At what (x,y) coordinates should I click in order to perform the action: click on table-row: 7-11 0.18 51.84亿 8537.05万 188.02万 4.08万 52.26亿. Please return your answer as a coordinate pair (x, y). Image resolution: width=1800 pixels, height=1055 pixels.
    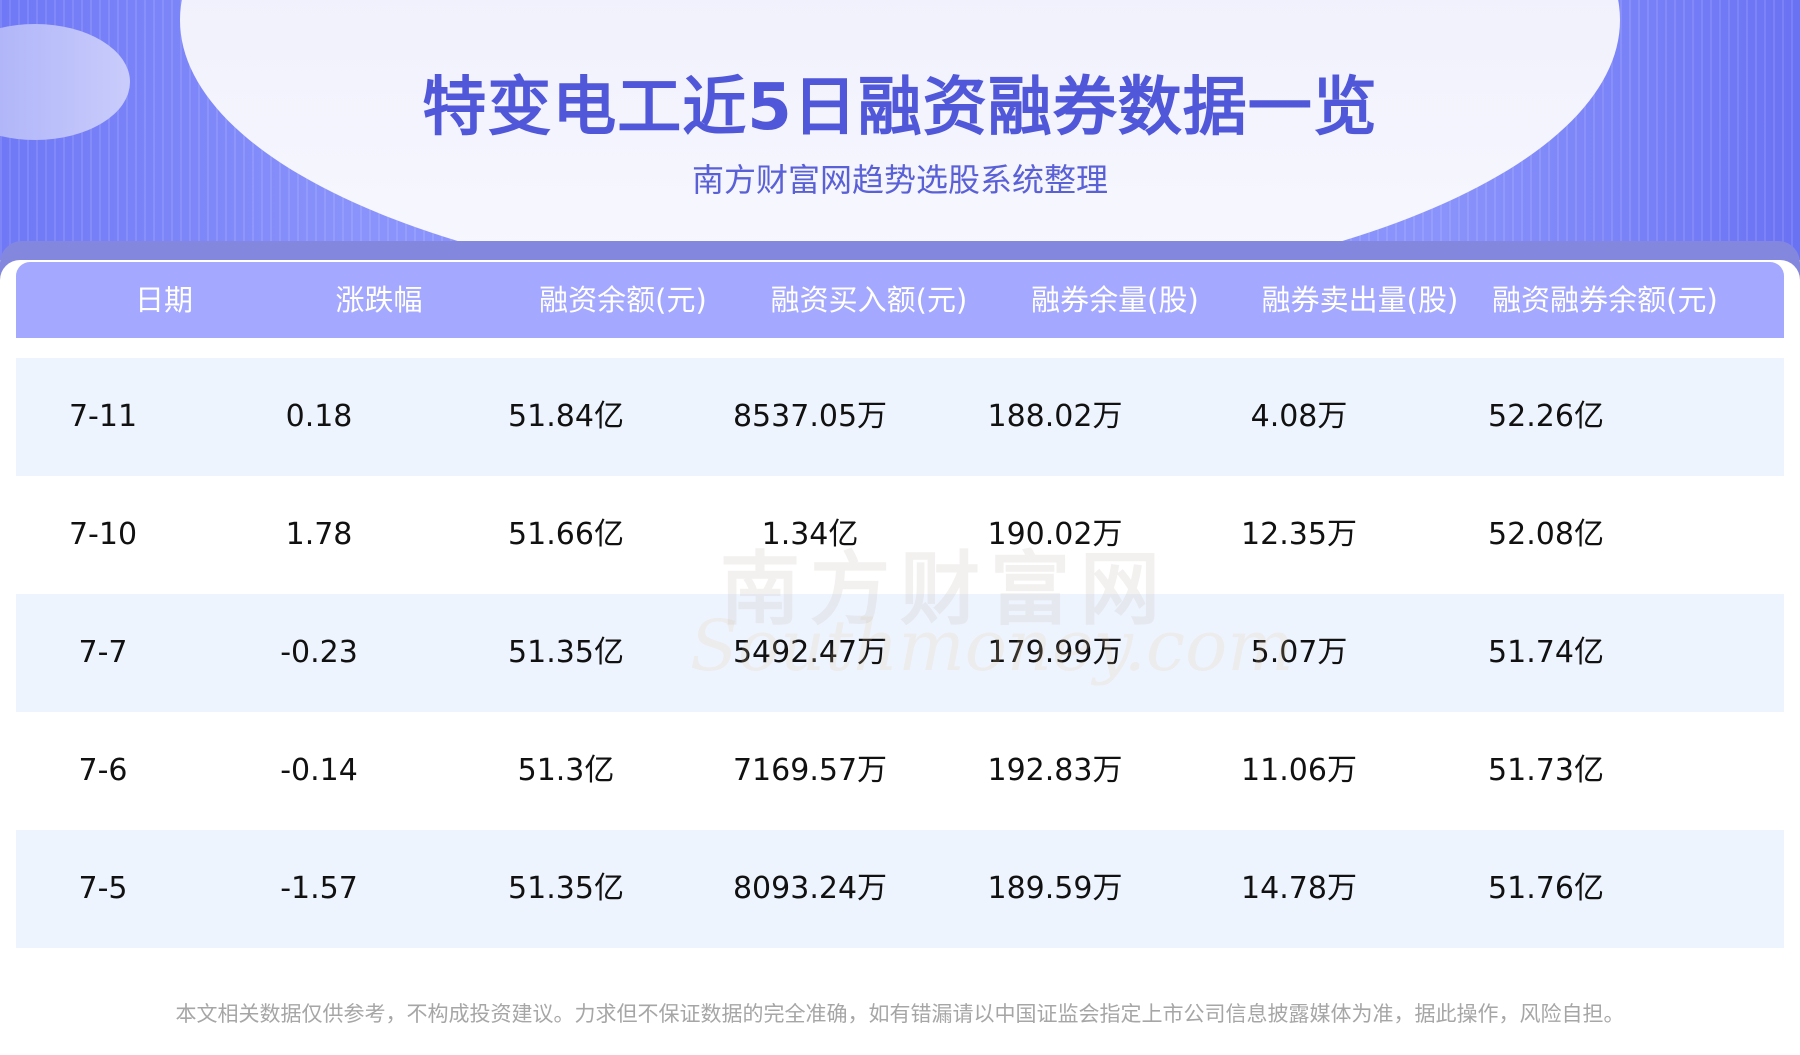
    Looking at the image, I should click on (900, 417).